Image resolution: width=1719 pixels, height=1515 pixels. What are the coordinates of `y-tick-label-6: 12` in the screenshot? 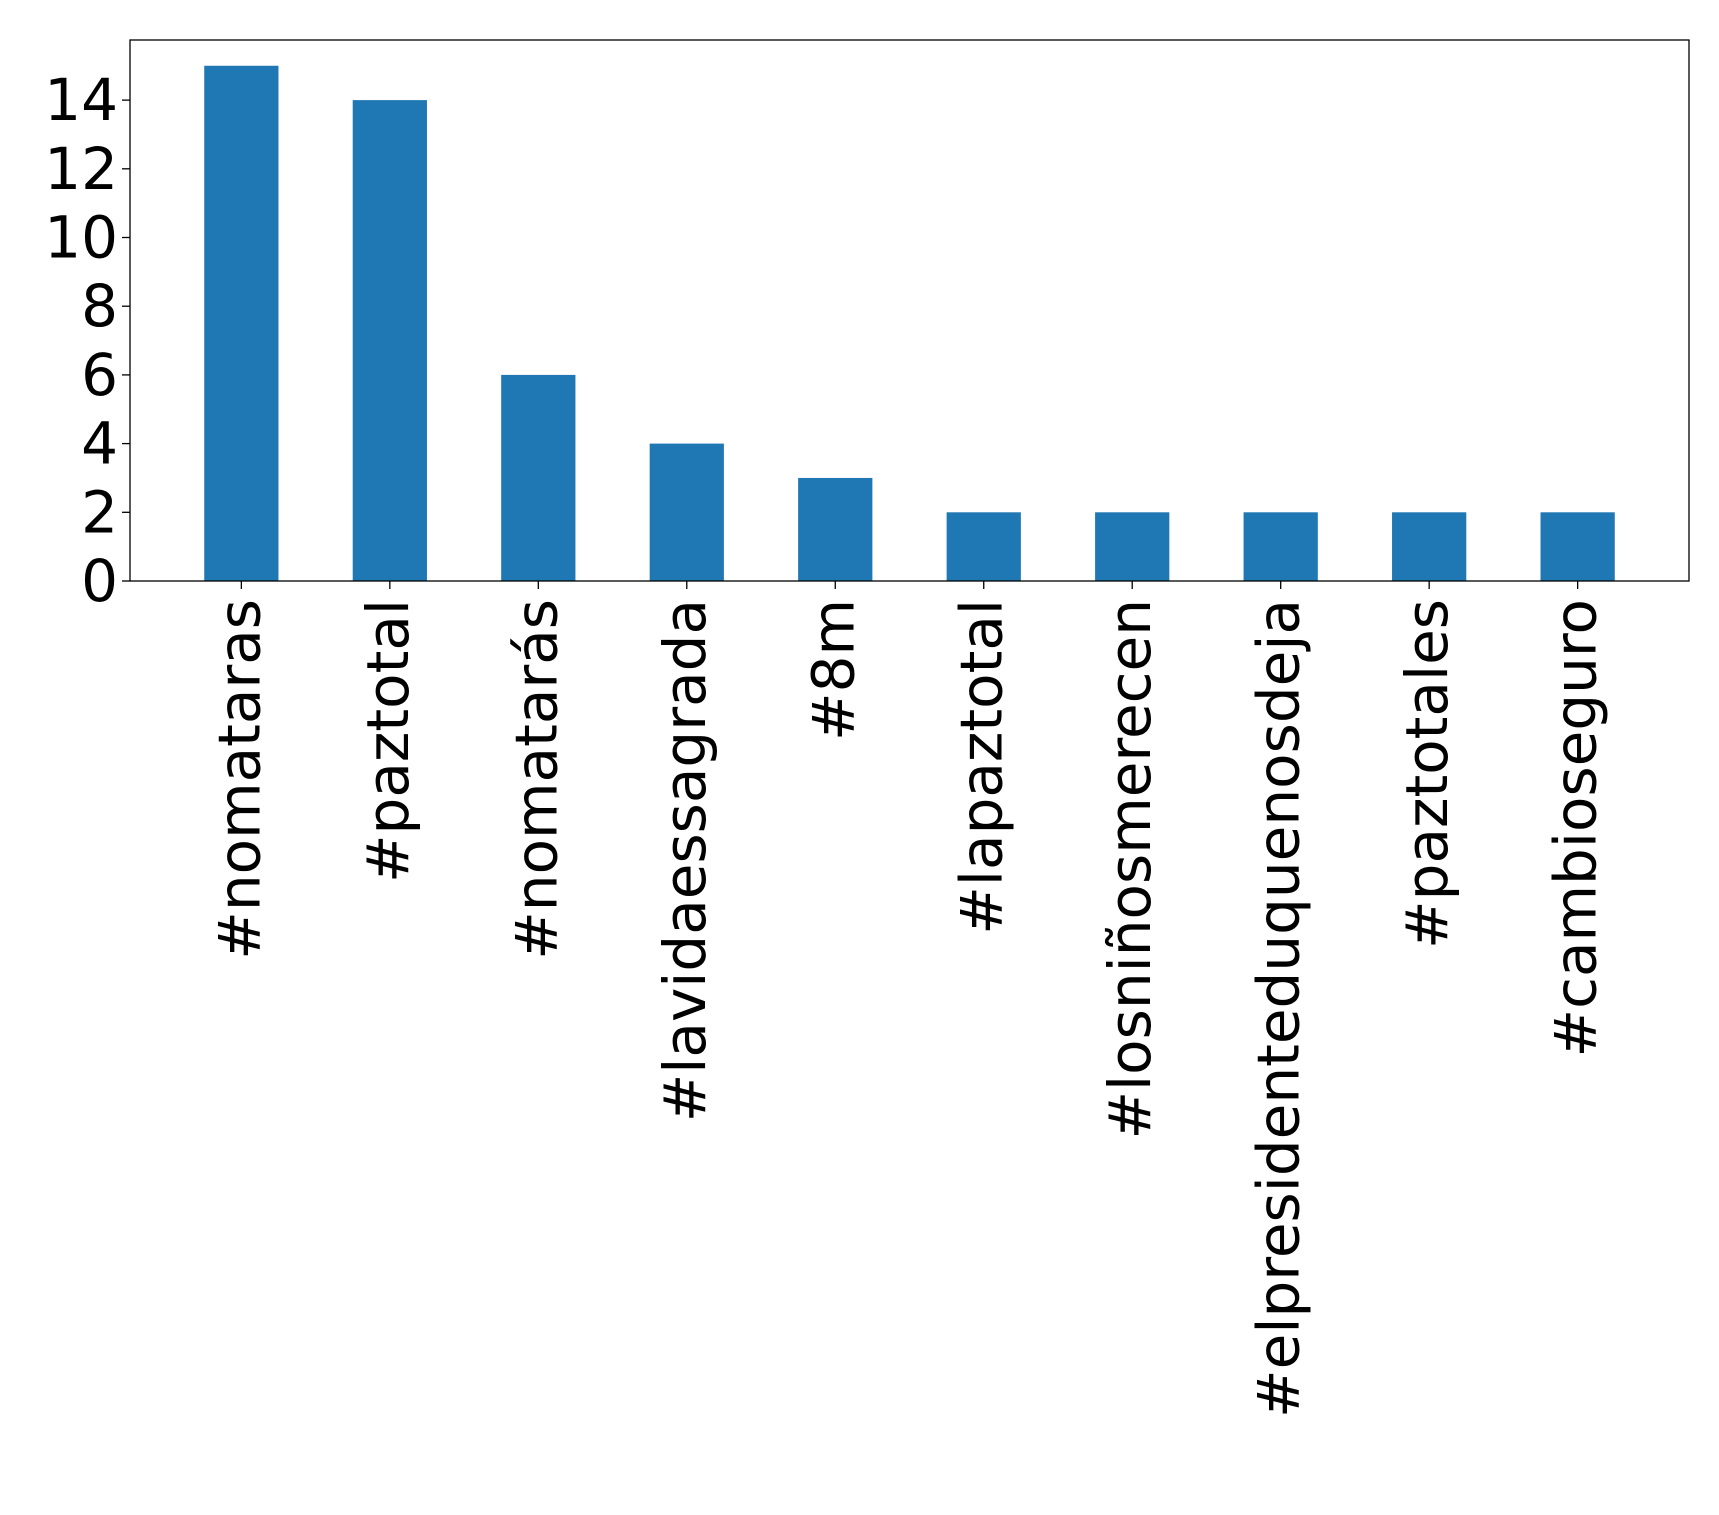 It's located at (81, 169).